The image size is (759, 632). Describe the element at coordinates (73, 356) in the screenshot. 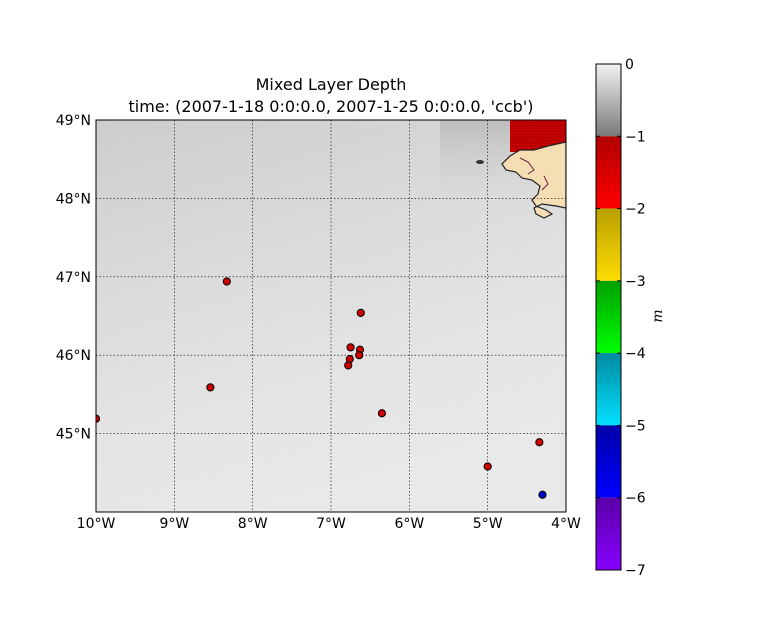

I see `y-tick-label: 46°N` at that location.